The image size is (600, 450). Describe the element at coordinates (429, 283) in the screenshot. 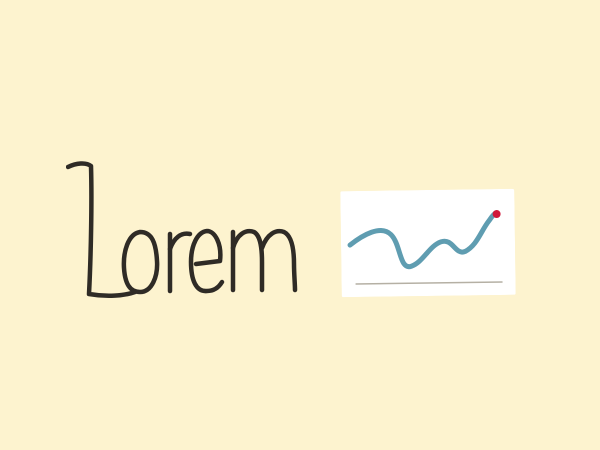

I see `sparkline-baseline` at that location.